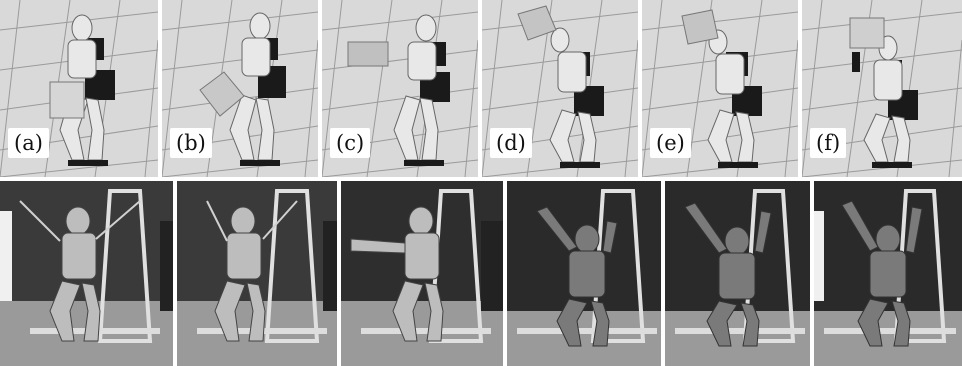  I want to click on panel-label: (e), so click(670, 143).